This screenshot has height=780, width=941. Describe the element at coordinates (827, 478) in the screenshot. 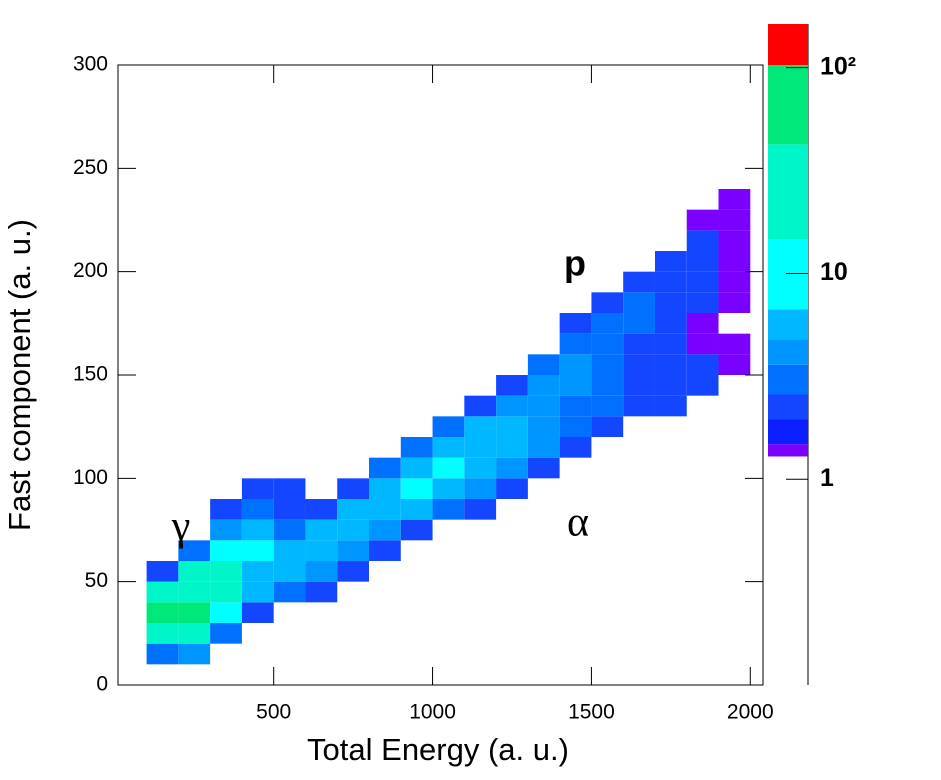

I see `z-tick-label: 1` at that location.